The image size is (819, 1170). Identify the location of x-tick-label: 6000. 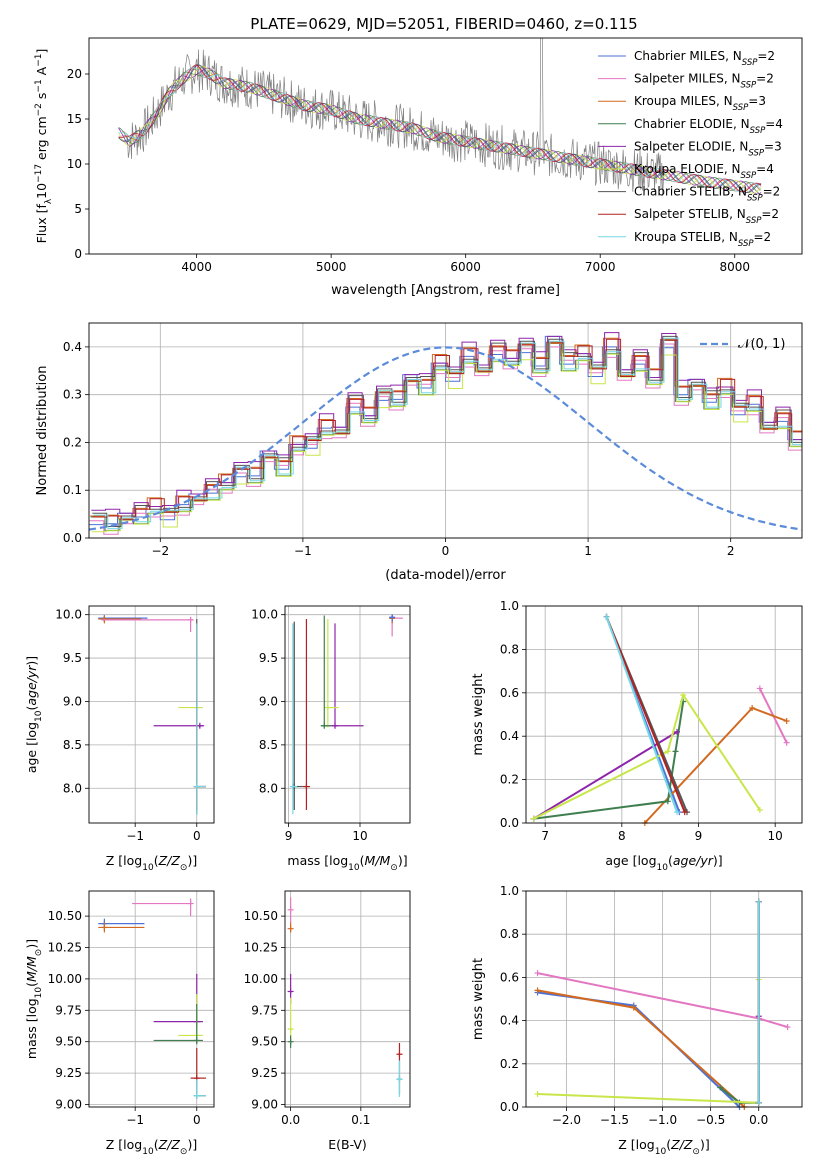
(465, 267).